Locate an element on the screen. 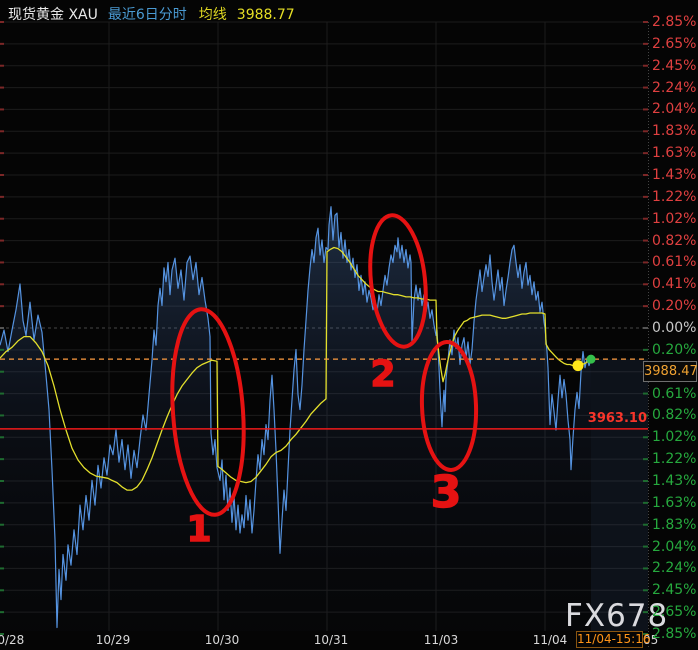  last-update-timestamp: 11/04-15:16 is located at coordinates (613, 639).